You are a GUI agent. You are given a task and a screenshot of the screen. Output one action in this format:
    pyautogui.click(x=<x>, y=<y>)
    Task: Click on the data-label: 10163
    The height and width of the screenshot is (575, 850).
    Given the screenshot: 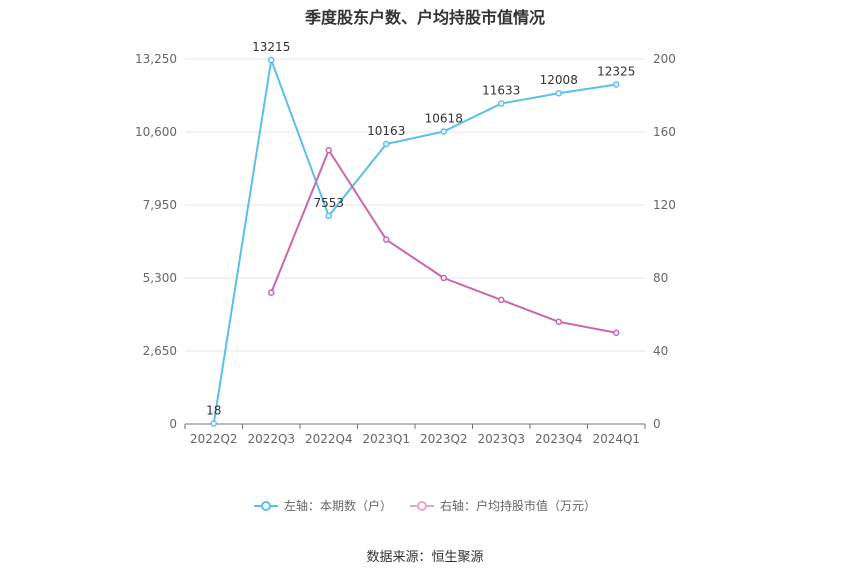 What is the action you would take?
    pyautogui.click(x=386, y=131)
    